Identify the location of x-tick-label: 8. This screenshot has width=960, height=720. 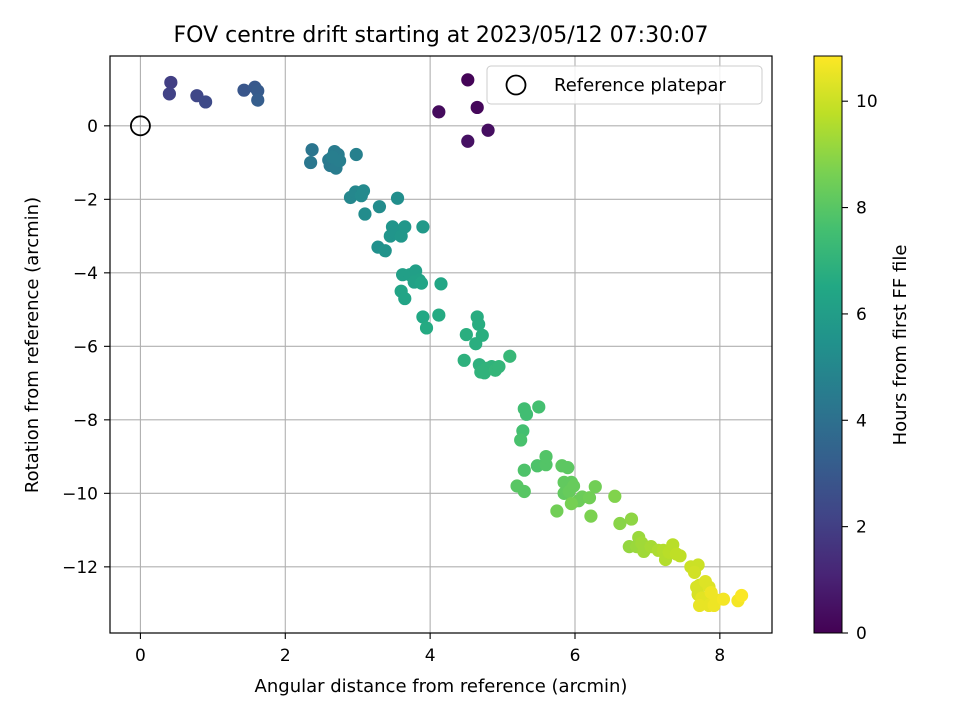
(719, 656).